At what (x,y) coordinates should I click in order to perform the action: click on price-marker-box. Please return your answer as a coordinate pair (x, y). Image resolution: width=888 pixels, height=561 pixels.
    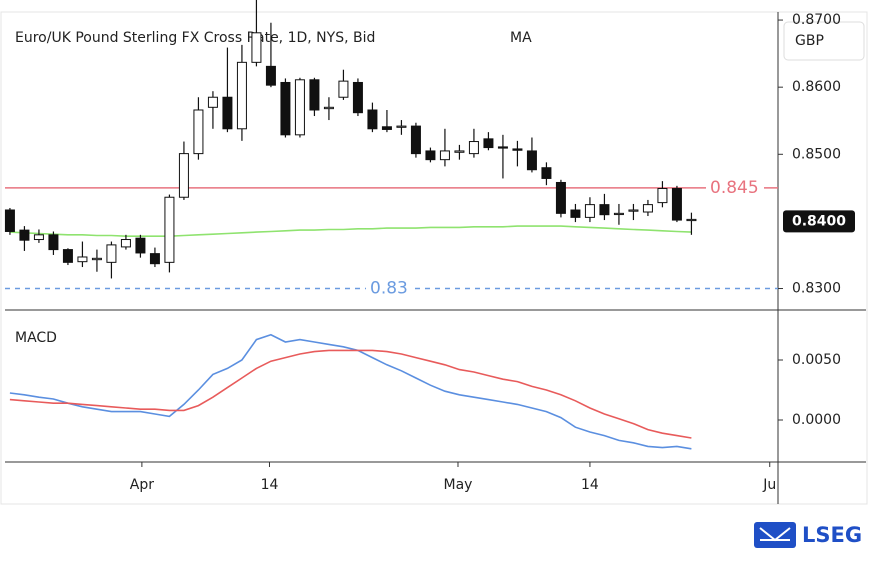
    Looking at the image, I should click on (819, 221).